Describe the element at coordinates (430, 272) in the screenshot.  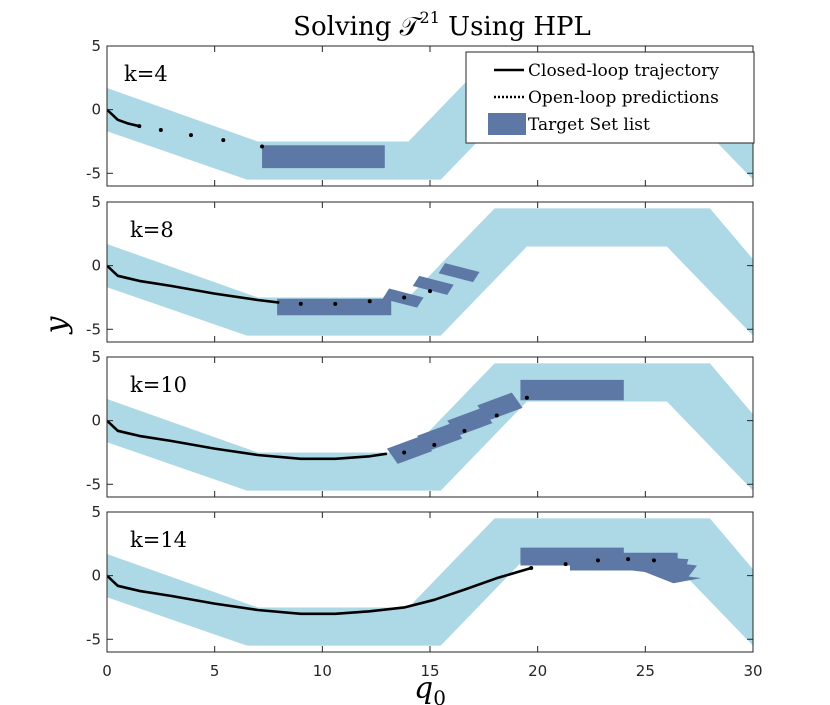
I see `safe-region` at that location.